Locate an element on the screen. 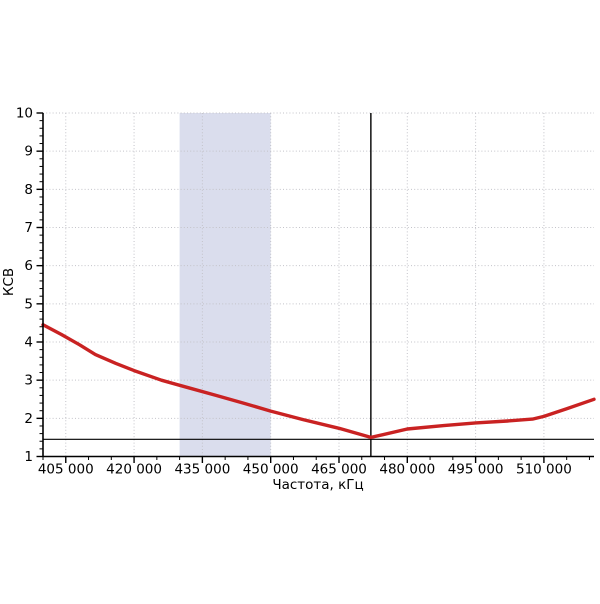 The image size is (600, 604). x-tick-label: 420 000 is located at coordinates (134, 470).